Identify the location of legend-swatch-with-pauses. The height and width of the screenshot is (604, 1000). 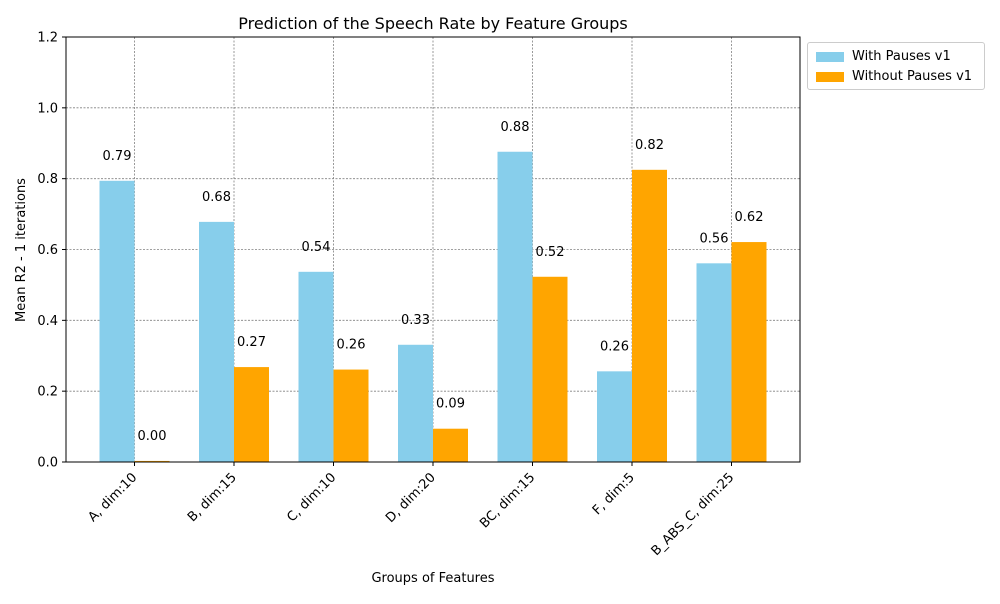
(830, 56).